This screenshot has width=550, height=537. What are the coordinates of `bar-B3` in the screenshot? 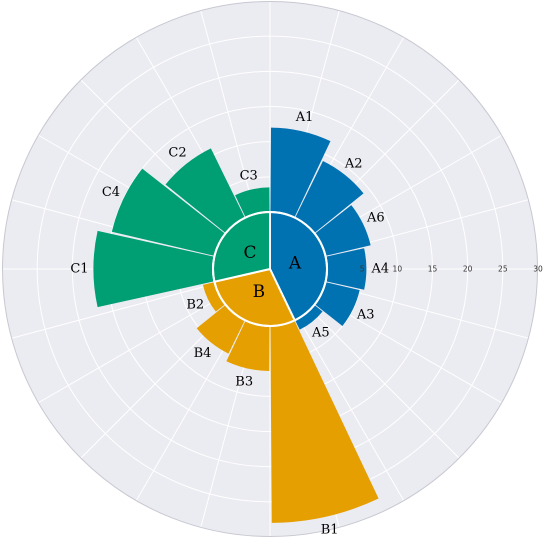 It's located at (248, 346).